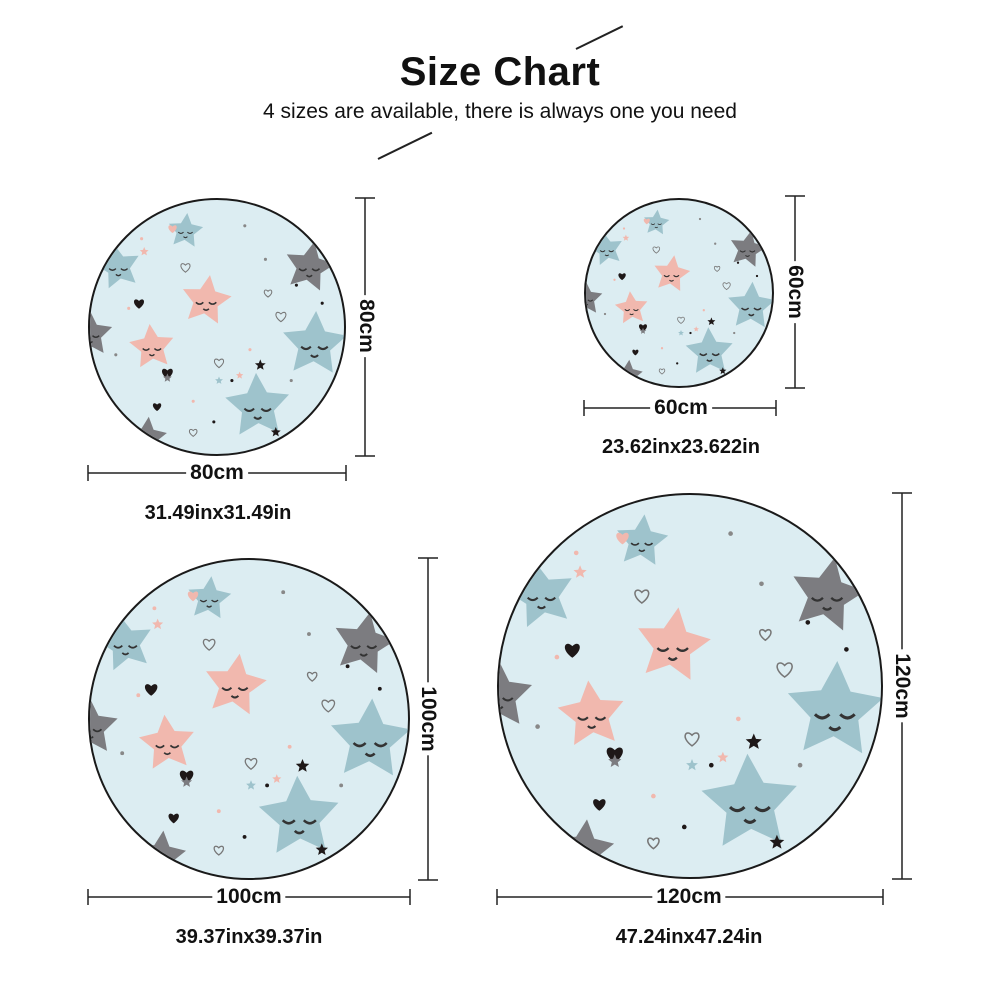 This screenshot has width=1000, height=1000. What do you see at coordinates (249, 897) in the screenshot?
I see `width-label-100cm: 100cm` at bounding box center [249, 897].